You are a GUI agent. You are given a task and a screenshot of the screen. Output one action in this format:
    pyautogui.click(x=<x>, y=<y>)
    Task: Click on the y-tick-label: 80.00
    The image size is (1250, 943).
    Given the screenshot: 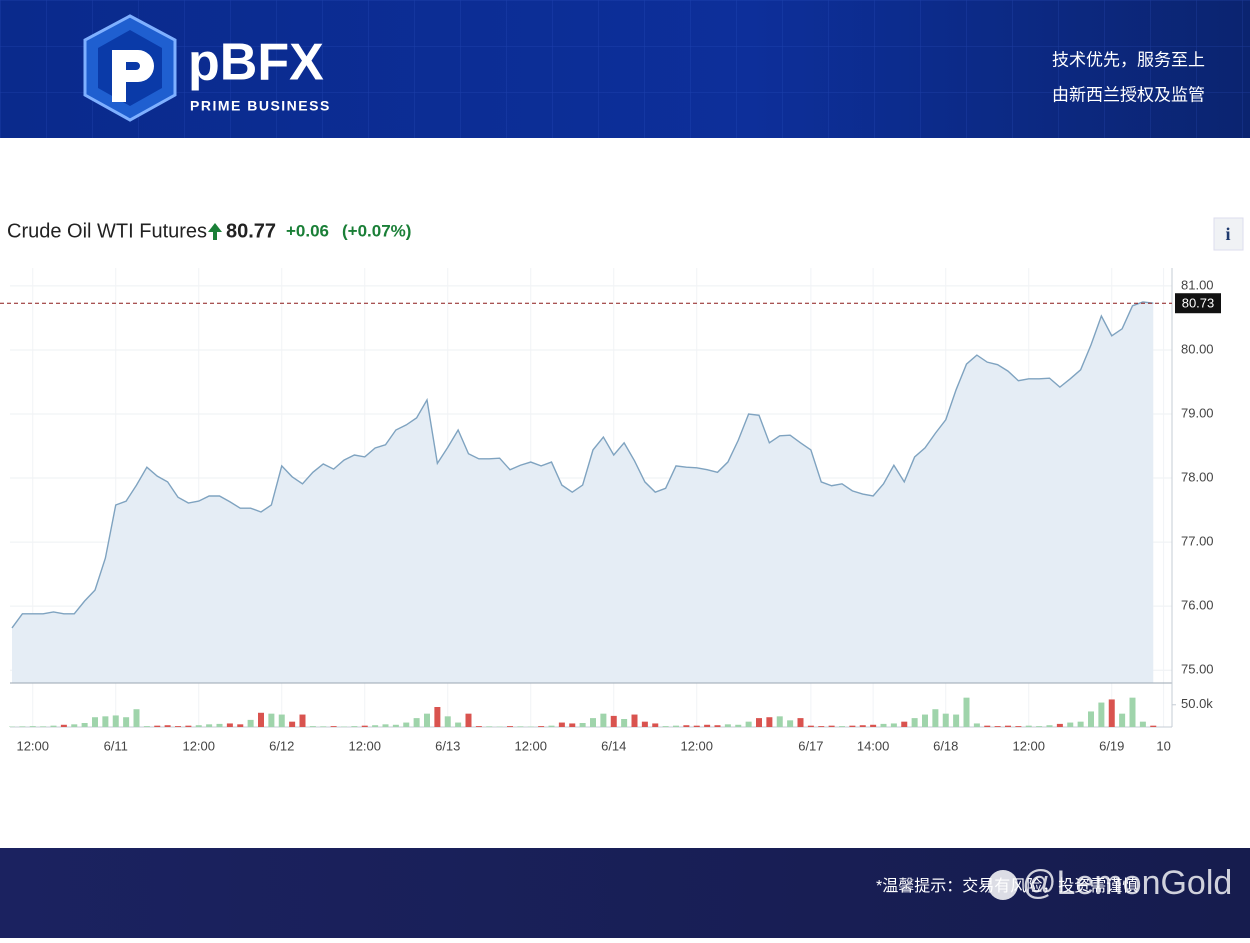 What is the action you would take?
    pyautogui.click(x=1197, y=348)
    